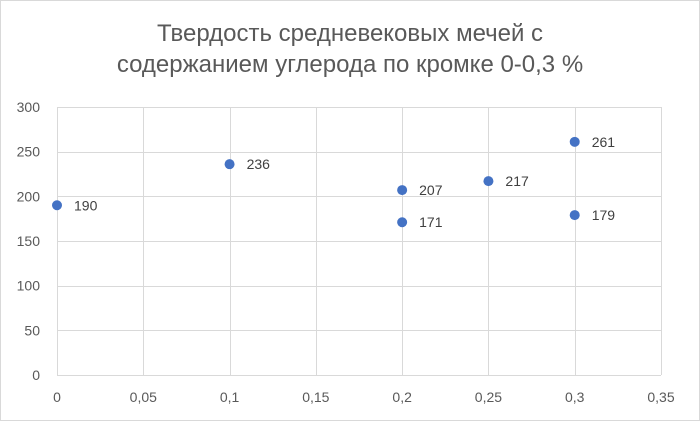 The width and height of the screenshot is (700, 421). I want to click on x-tick-label: 0,1, so click(230, 397).